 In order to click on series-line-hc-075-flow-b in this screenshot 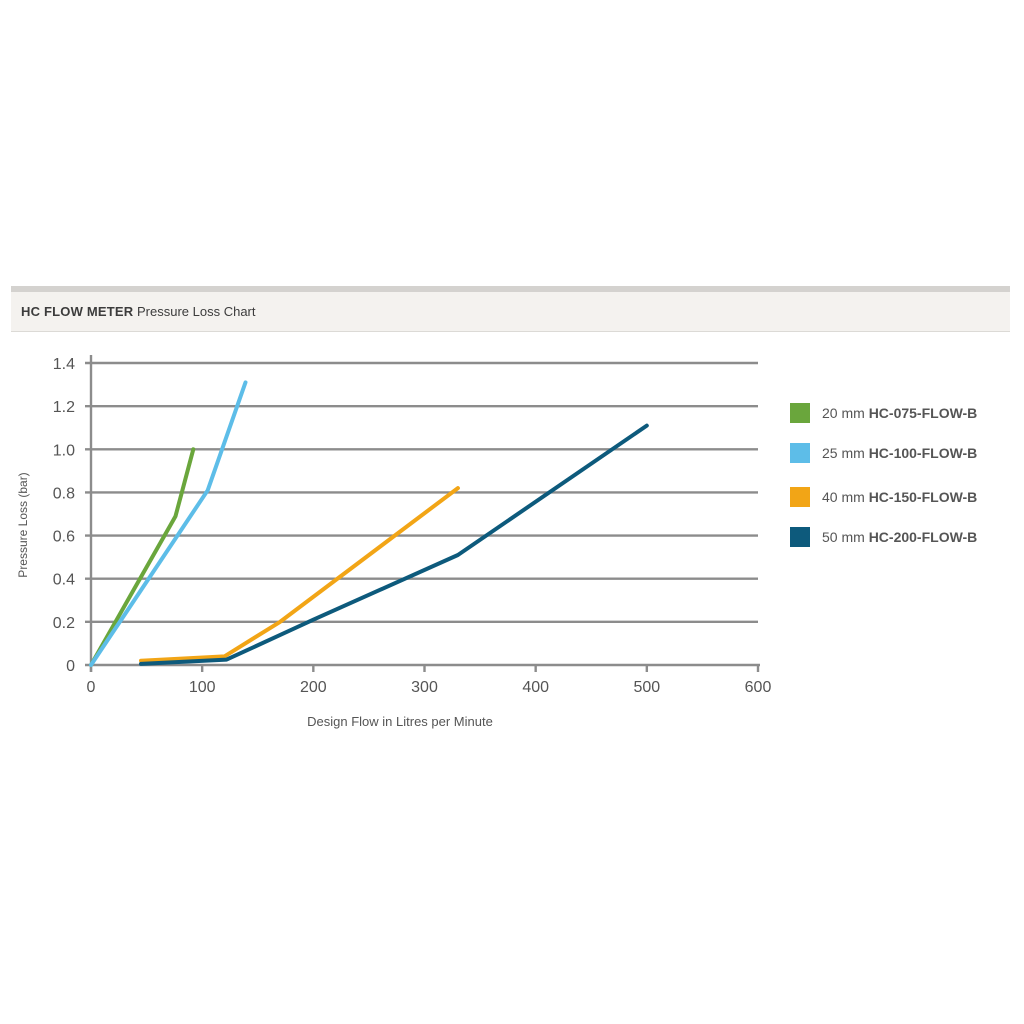, I will do `click(142, 557)`.